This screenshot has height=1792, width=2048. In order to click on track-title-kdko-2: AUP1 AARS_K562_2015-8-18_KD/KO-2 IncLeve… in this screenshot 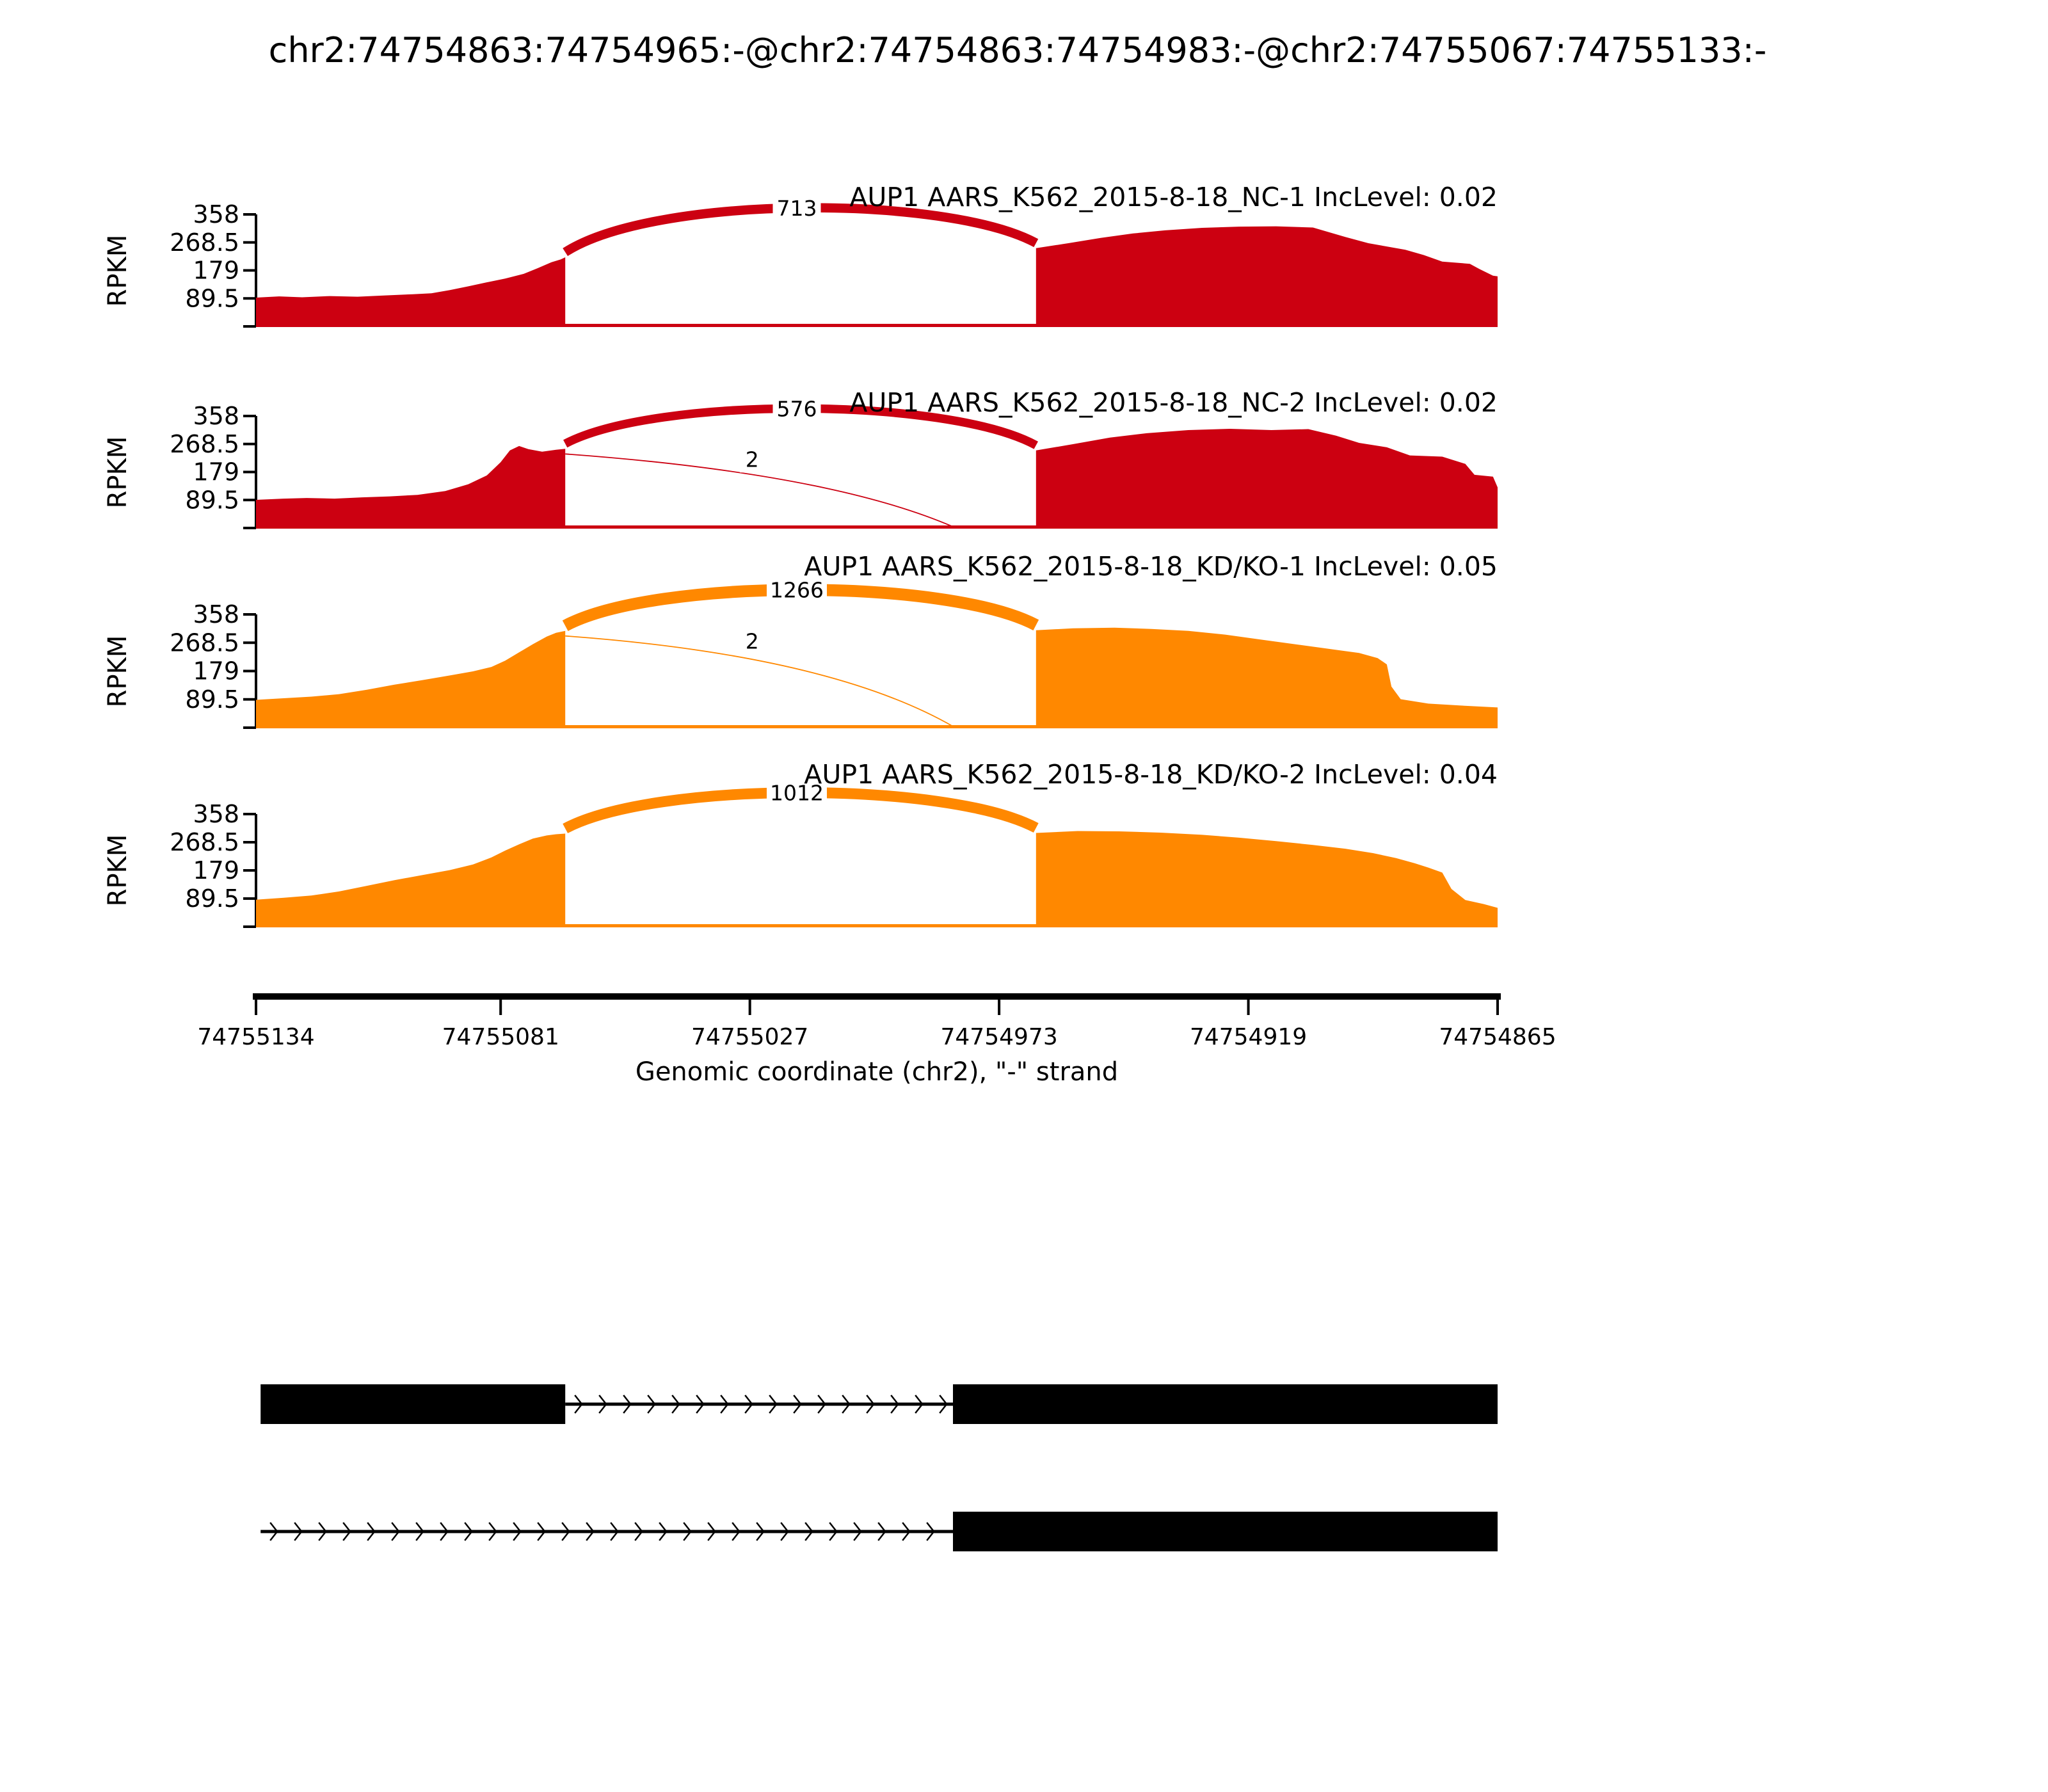, I will do `click(1151, 774)`.